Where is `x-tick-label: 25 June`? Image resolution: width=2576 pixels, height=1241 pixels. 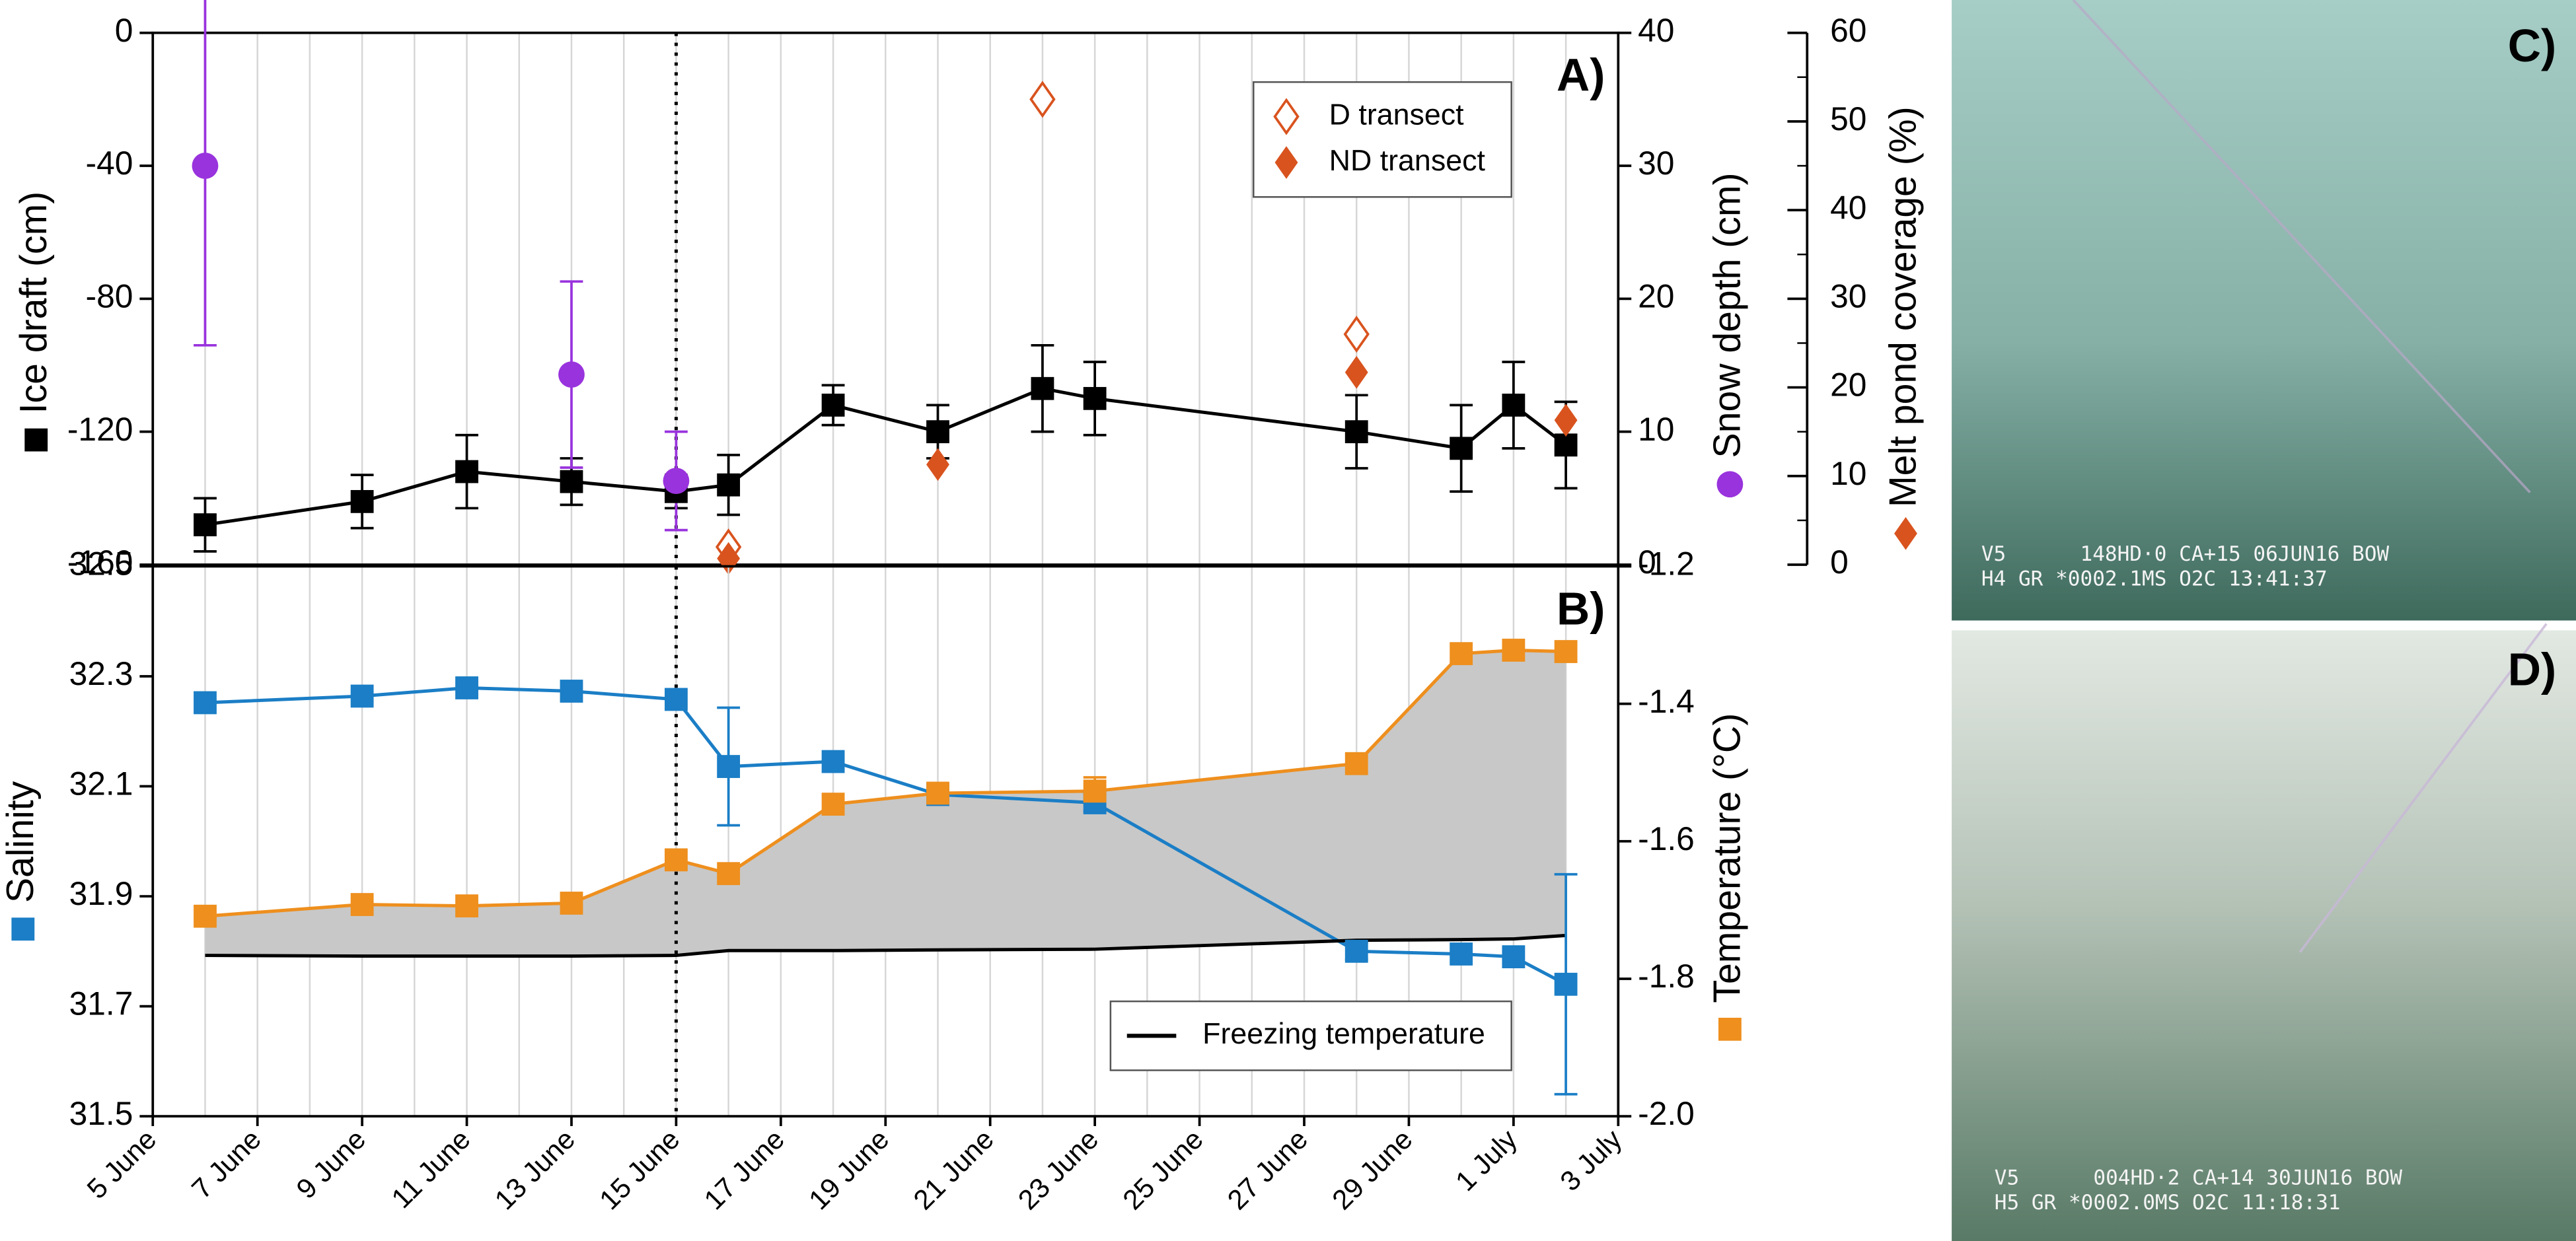
x-tick-label: 25 June is located at coordinates (1163, 1170).